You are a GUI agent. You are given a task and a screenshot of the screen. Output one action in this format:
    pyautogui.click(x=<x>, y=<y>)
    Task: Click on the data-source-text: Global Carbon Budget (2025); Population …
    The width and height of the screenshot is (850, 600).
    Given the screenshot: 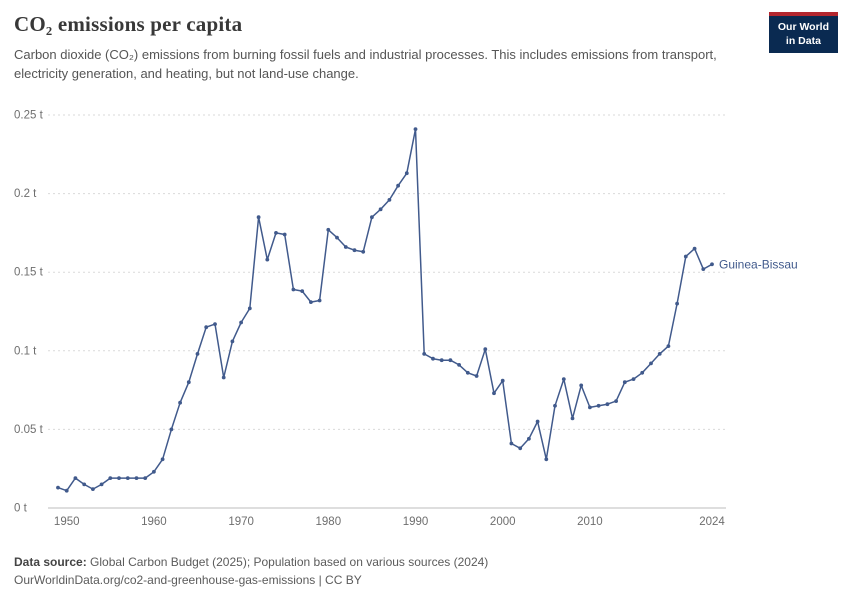 What is the action you would take?
    pyautogui.click(x=289, y=561)
    